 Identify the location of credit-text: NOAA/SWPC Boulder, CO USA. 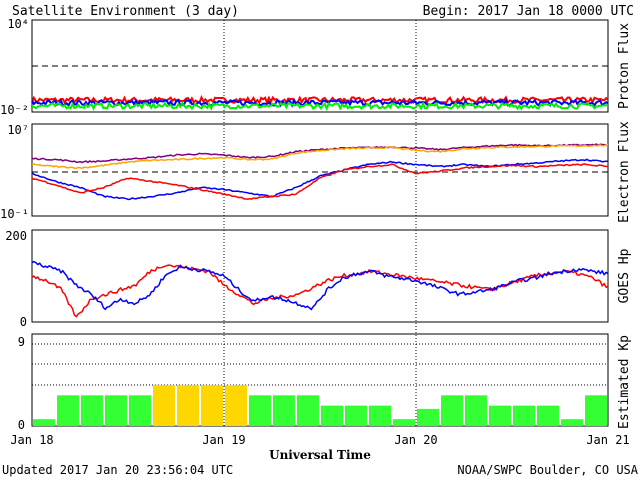
(547, 470).